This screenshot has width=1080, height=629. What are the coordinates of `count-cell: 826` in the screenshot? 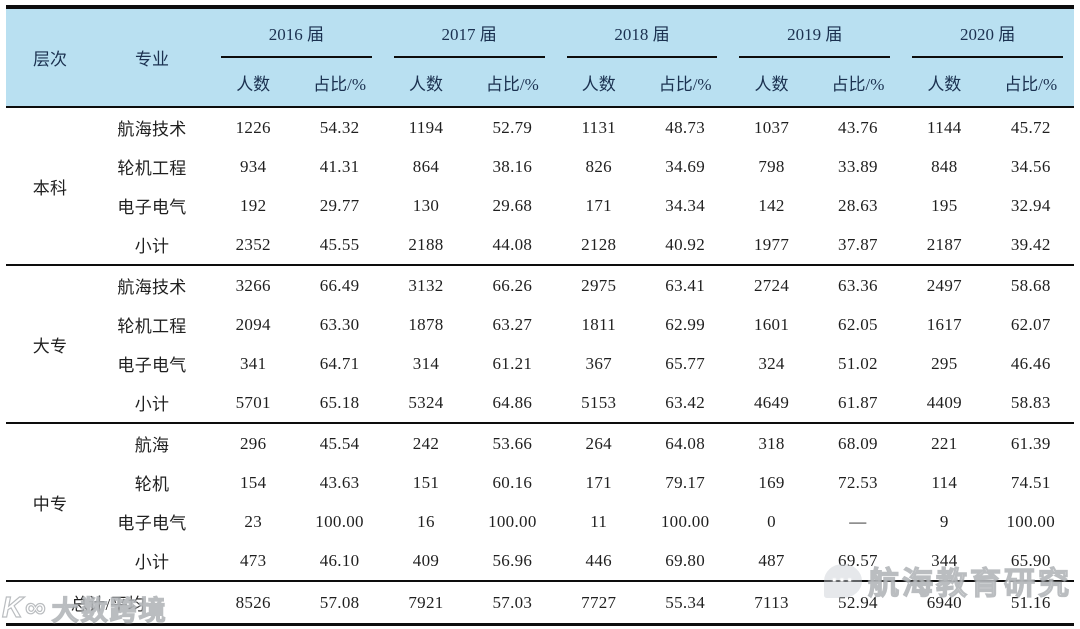 It's located at (598, 166).